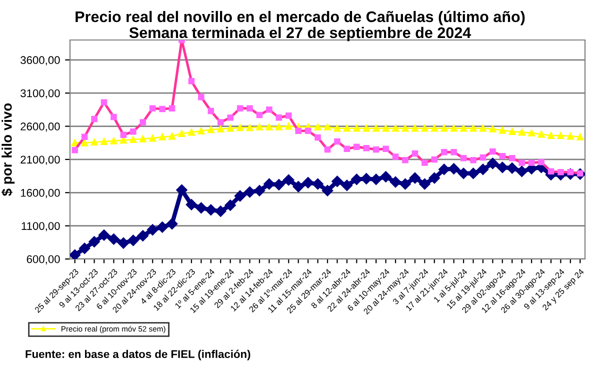 This screenshot has height=372, width=600. Describe the element at coordinates (40, 193) in the screenshot. I see `y-tick-label: 1600,00` at that location.